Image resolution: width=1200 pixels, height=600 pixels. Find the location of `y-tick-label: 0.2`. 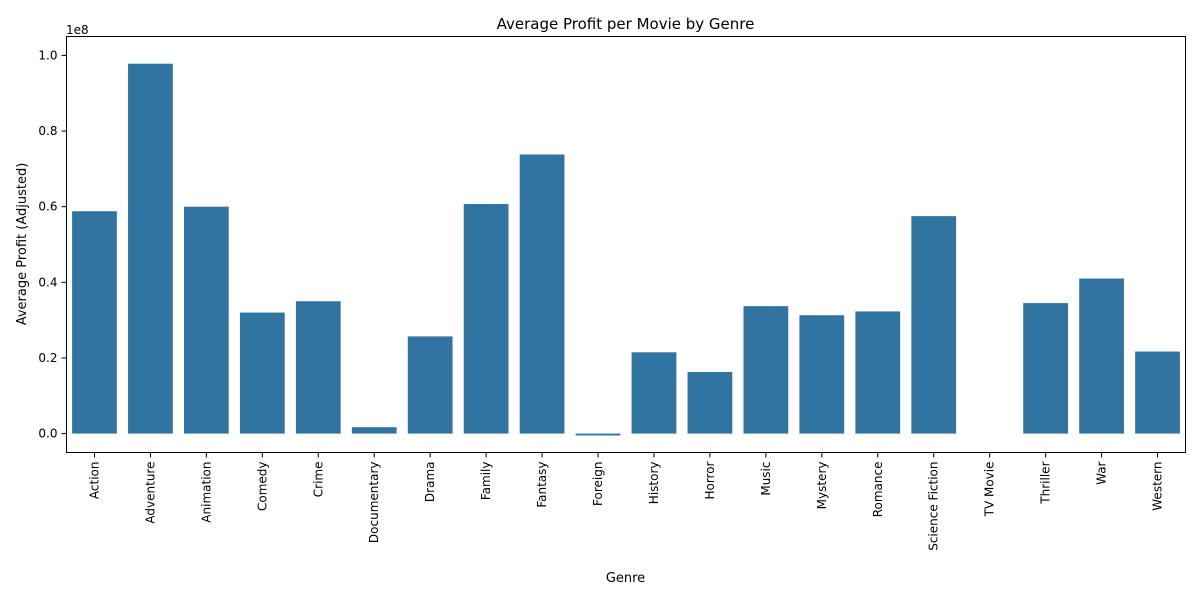

y-tick-label: 0.2 is located at coordinates (47, 358).